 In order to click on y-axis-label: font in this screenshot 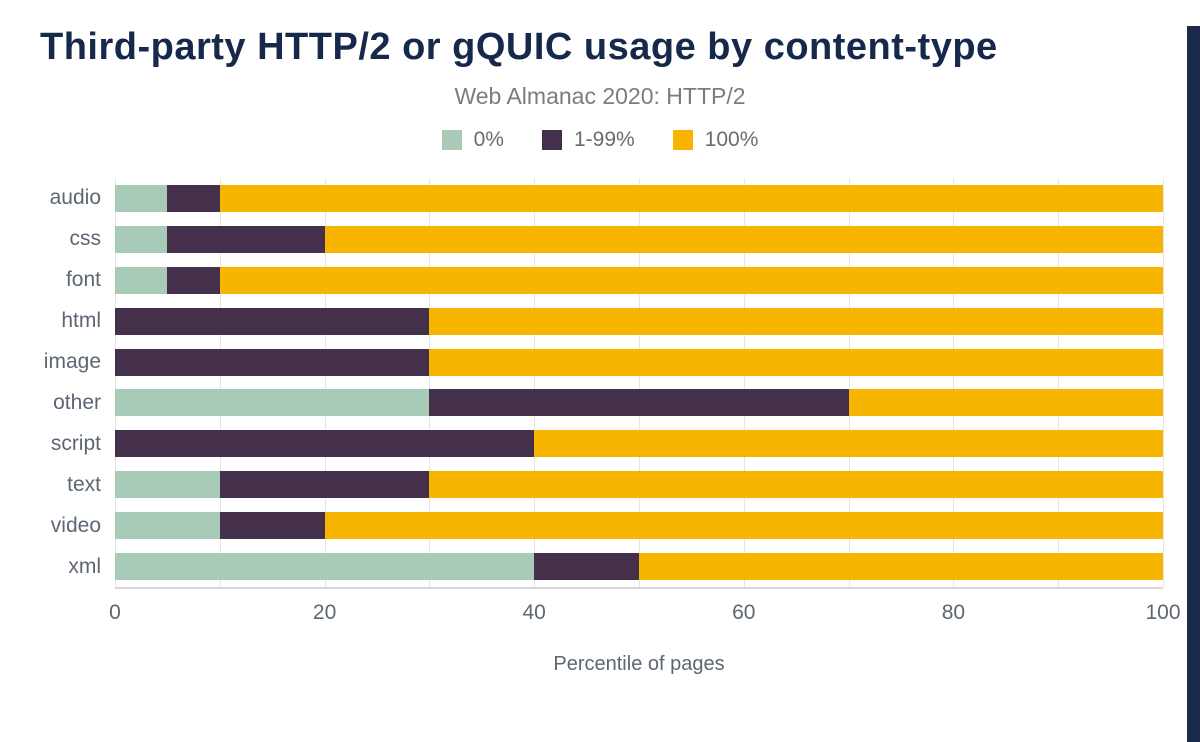, I will do `click(83, 280)`.